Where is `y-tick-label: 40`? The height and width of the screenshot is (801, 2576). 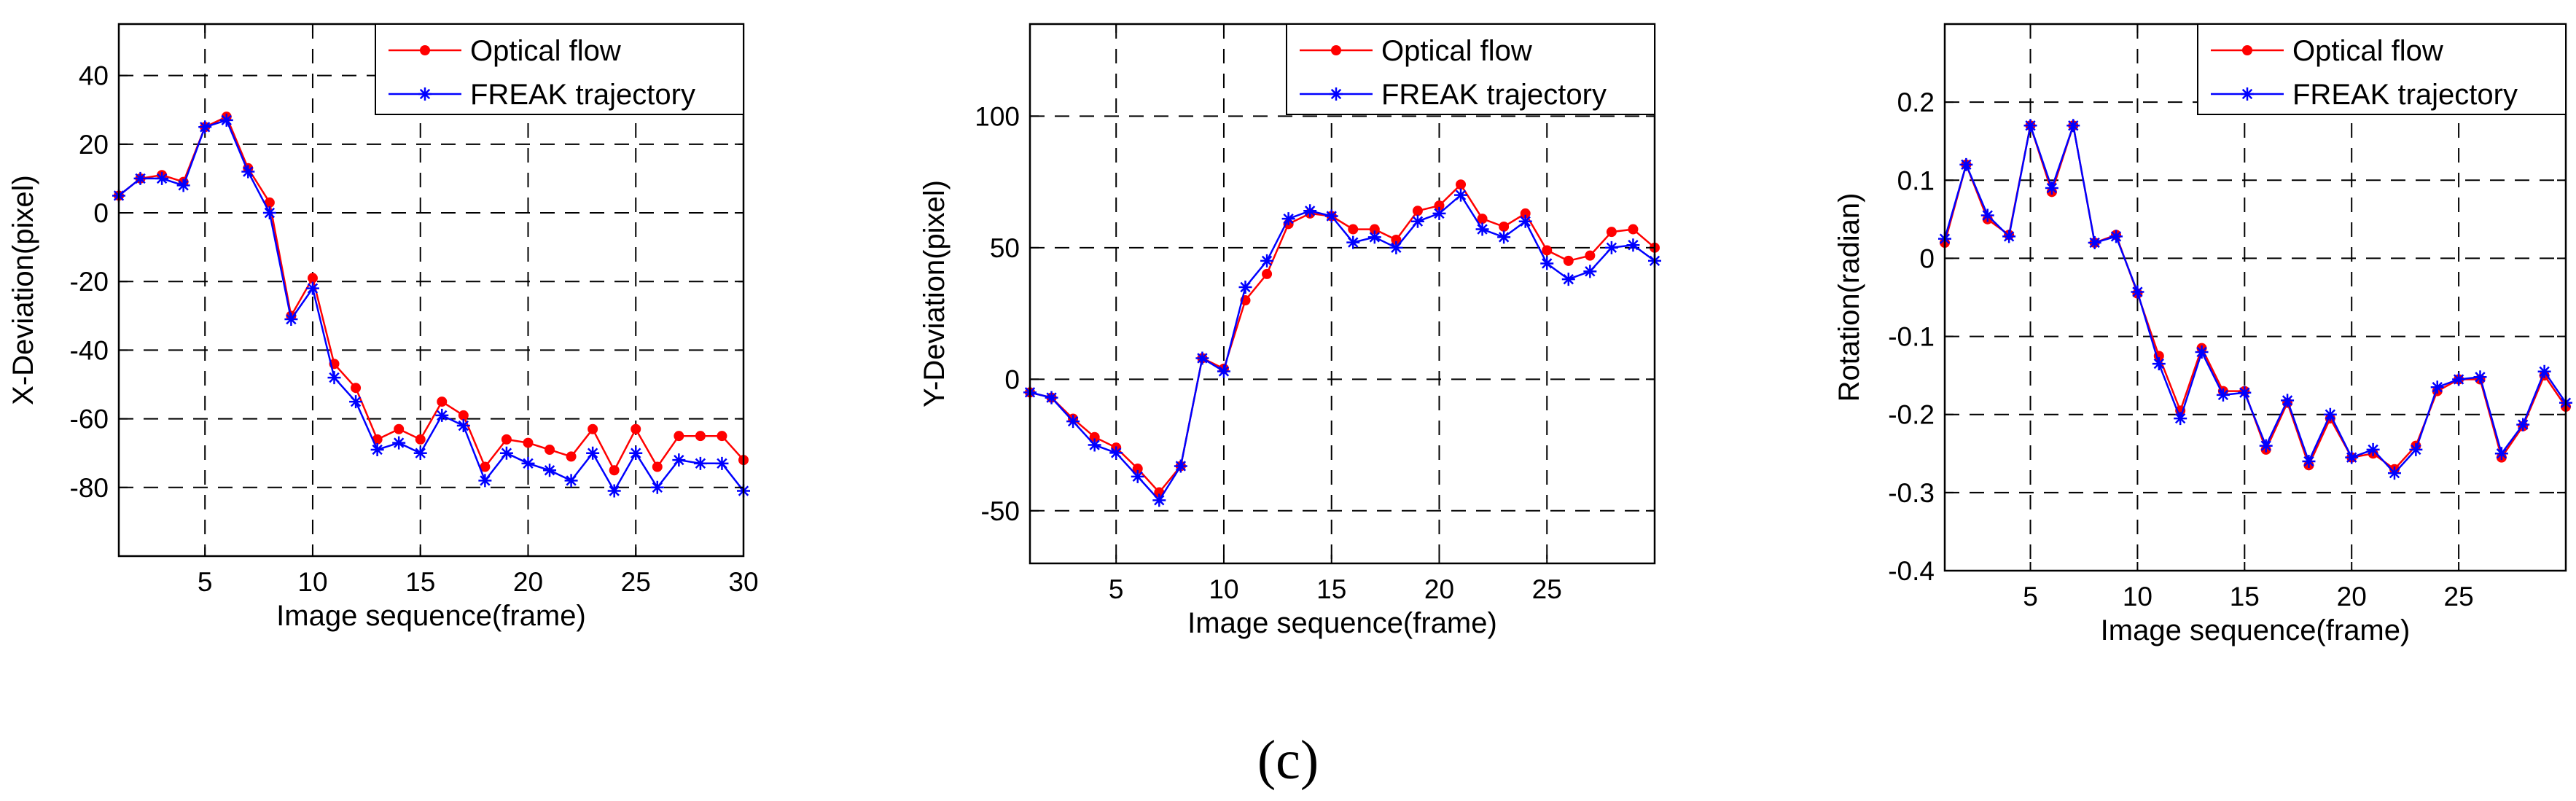
y-tick-label: 40 is located at coordinates (94, 76).